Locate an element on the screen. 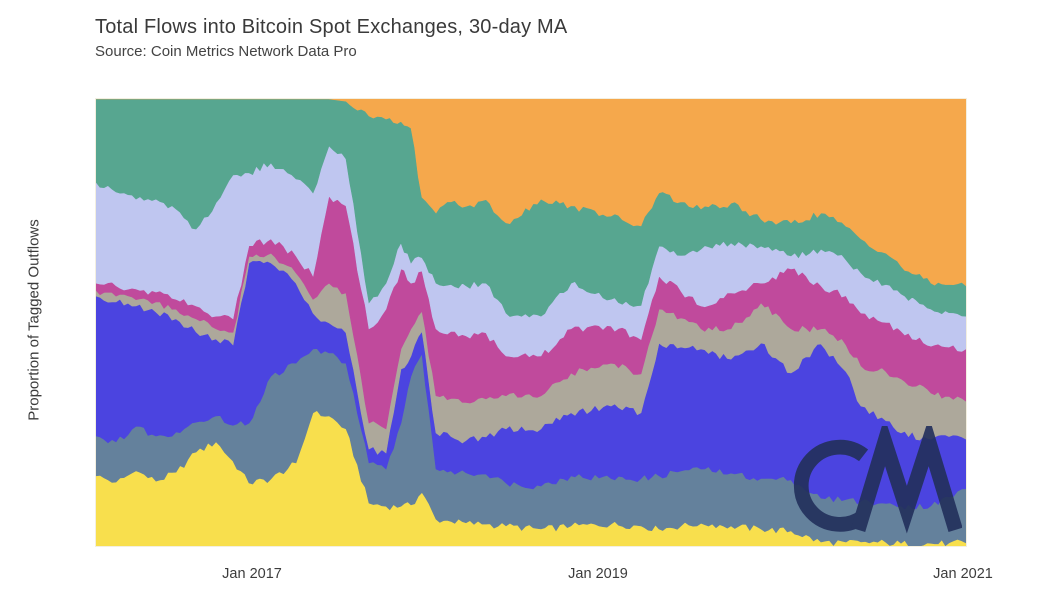 This screenshot has height=607, width=1047. x-tick-label: Jan 2019 is located at coordinates (598, 574).